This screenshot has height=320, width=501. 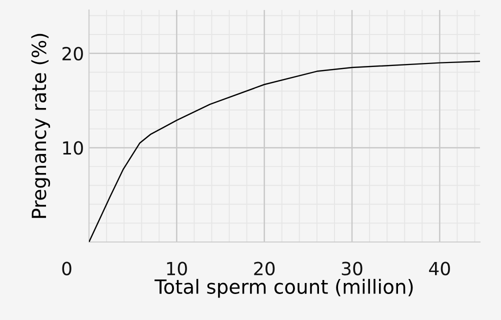 I want to click on x-tick-label: 30, so click(x=352, y=269).